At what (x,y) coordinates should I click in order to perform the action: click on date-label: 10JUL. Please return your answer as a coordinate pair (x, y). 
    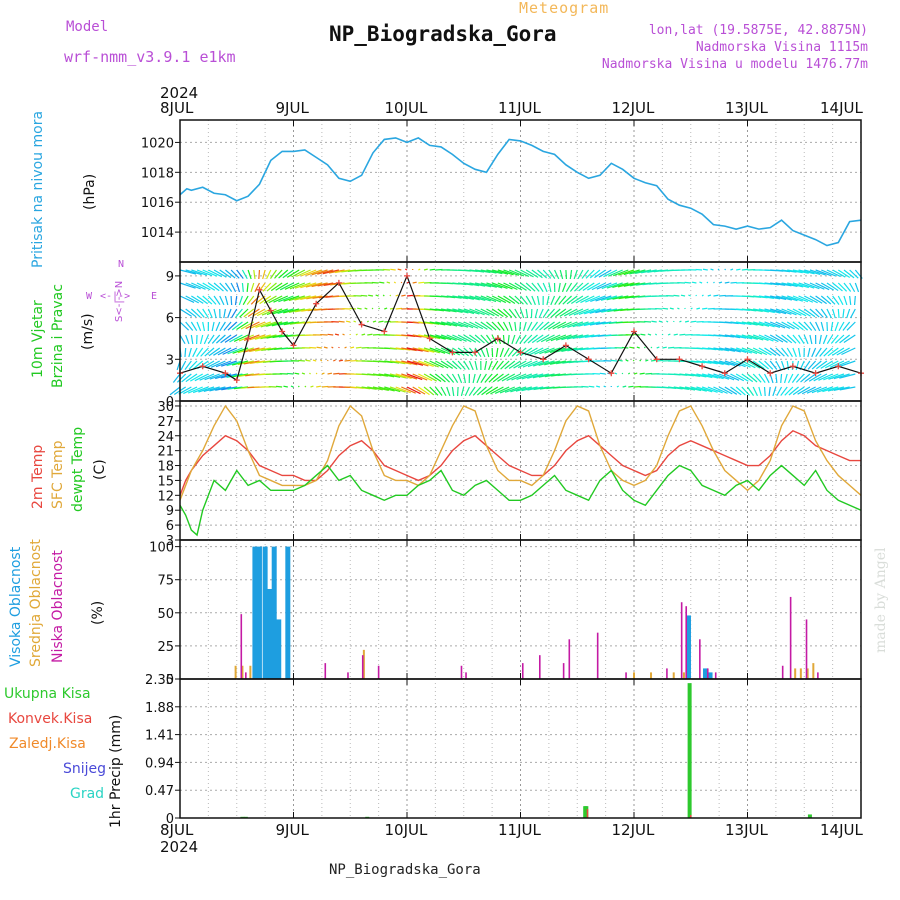
    Looking at the image, I should click on (406, 108).